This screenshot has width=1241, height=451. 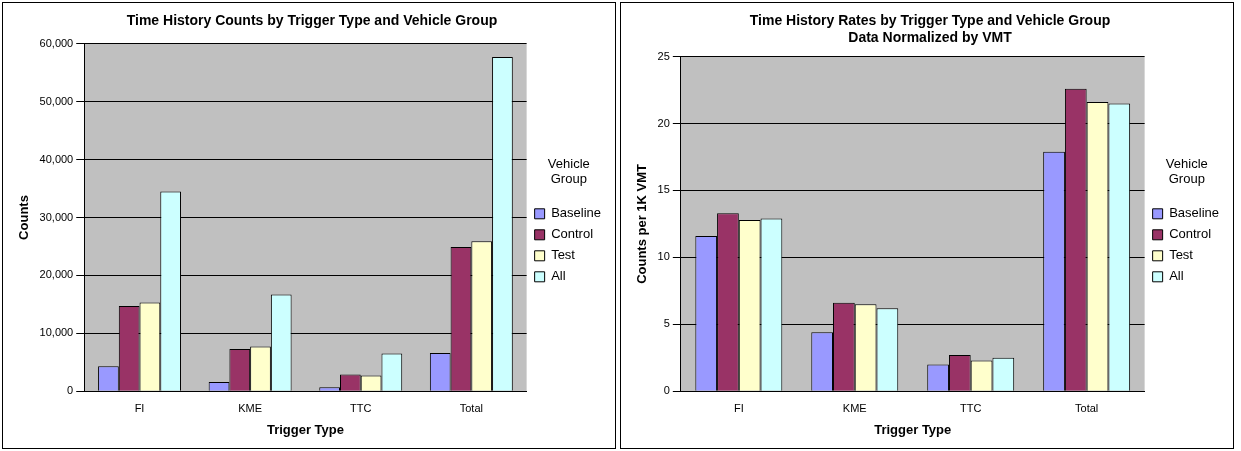 I want to click on y-tick-label: 25, so click(x=663, y=55).